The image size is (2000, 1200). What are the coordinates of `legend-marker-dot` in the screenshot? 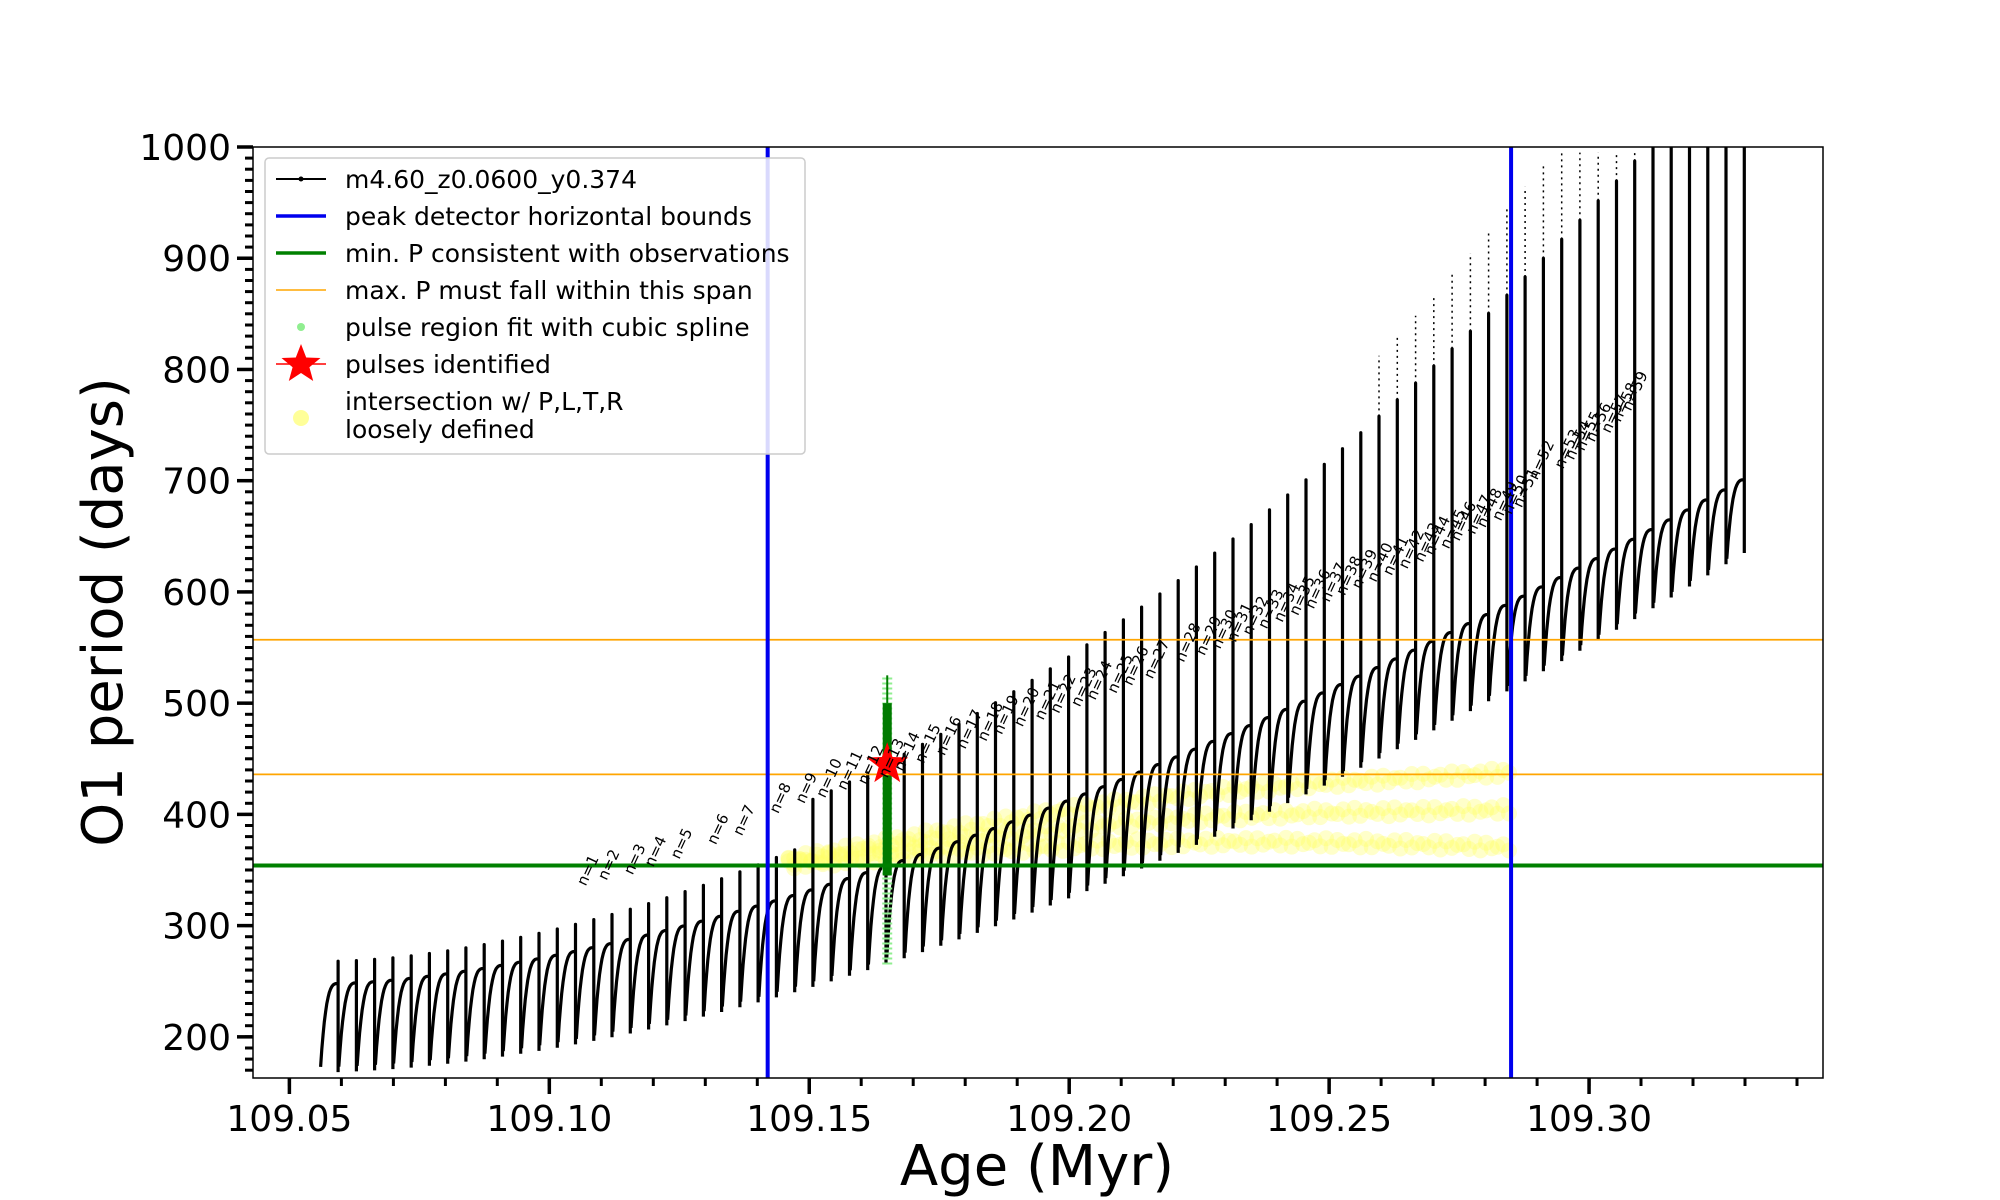 It's located at (301, 179).